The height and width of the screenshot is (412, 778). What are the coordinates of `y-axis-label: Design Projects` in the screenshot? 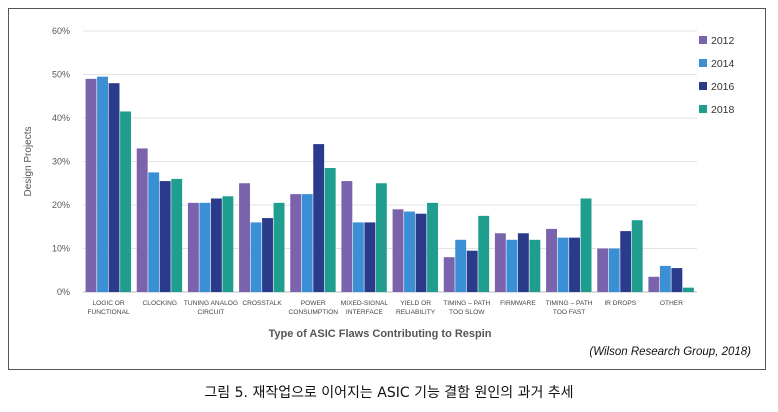 It's located at (28, 161).